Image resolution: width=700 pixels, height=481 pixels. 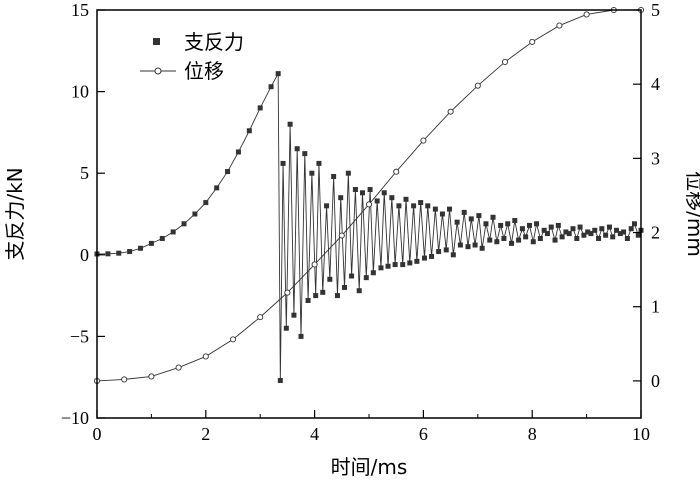 I want to click on x-tick-label: 0, so click(x=97, y=434).